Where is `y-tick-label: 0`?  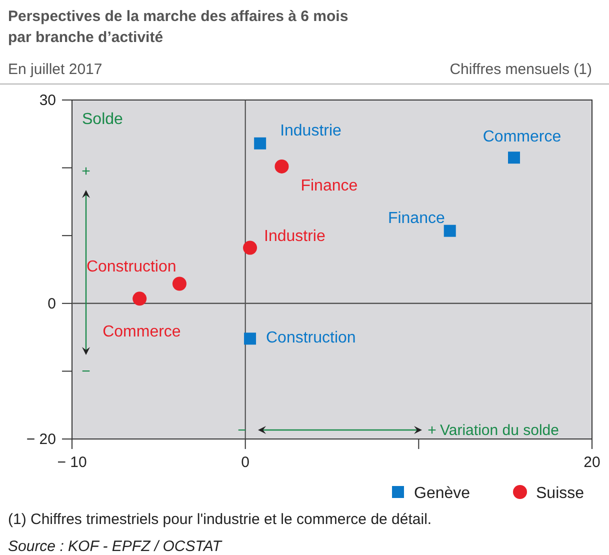
y-tick-label: 0 is located at coordinates (52, 303).